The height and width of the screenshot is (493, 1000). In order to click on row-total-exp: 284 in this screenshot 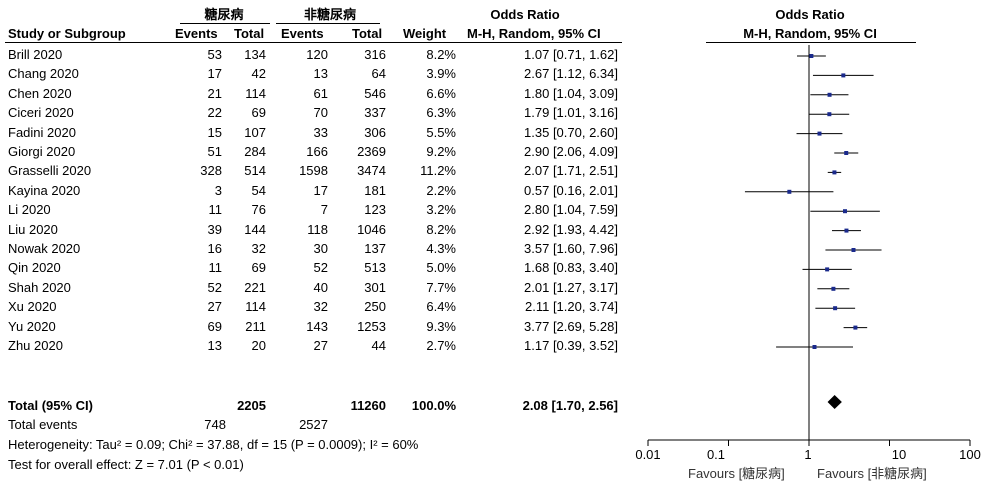, I will do `click(255, 151)`.